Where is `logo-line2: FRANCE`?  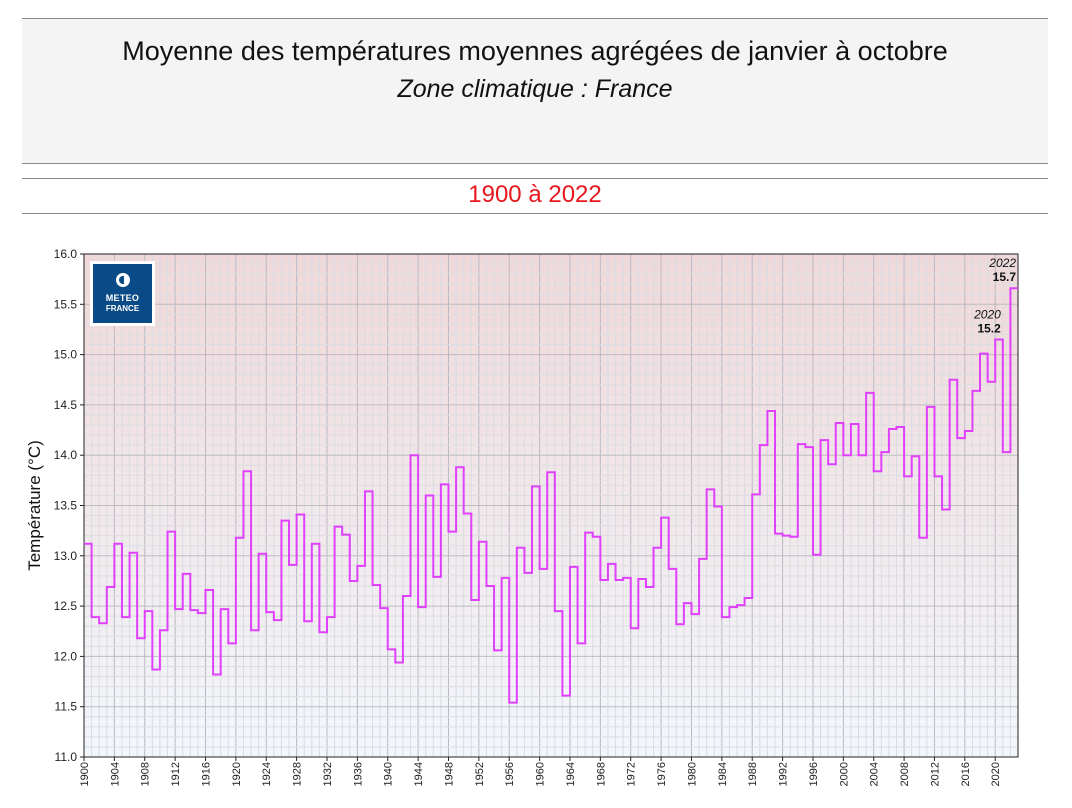 logo-line2: FRANCE is located at coordinates (122, 308).